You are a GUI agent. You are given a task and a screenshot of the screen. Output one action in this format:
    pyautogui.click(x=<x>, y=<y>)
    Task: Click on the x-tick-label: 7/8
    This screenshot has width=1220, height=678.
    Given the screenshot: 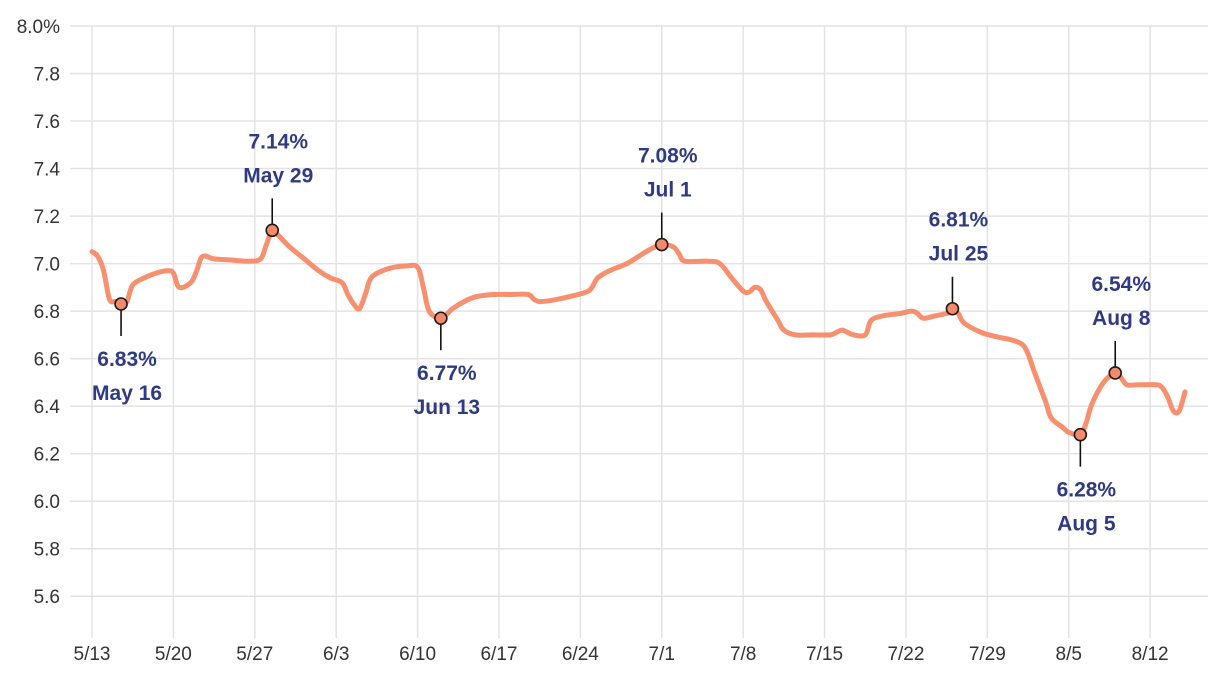 What is the action you would take?
    pyautogui.click(x=743, y=654)
    